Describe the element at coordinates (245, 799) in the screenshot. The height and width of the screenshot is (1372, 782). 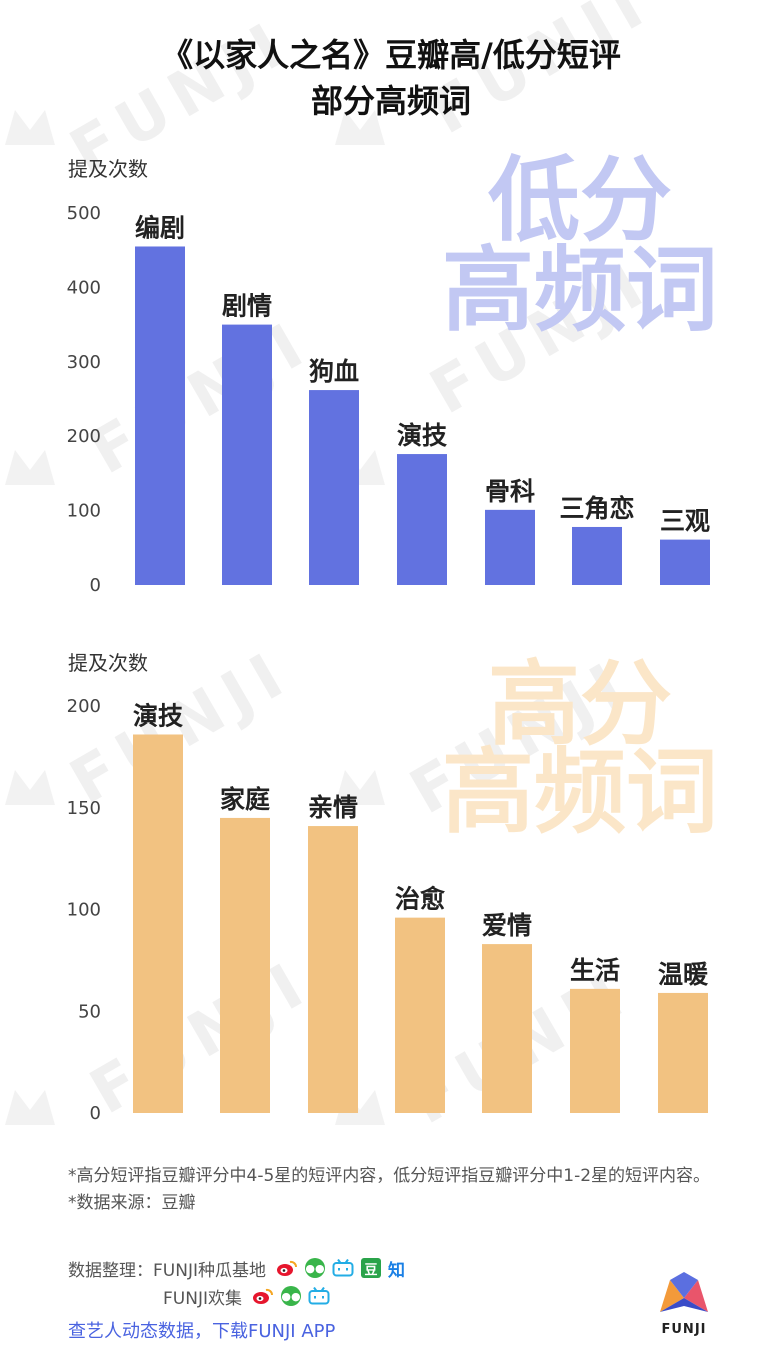
I see `bar-category-label: 家庭` at that location.